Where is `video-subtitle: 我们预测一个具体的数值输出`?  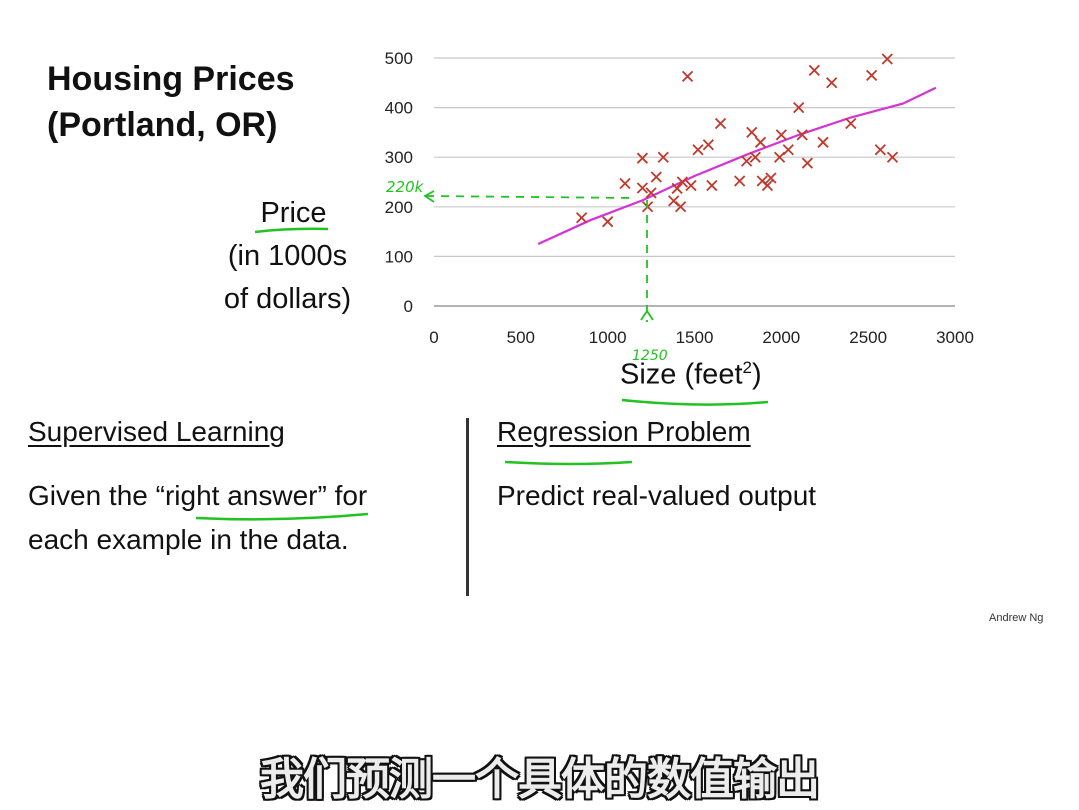
video-subtitle: 我们预测一个具体的数值输出 is located at coordinates (540, 779).